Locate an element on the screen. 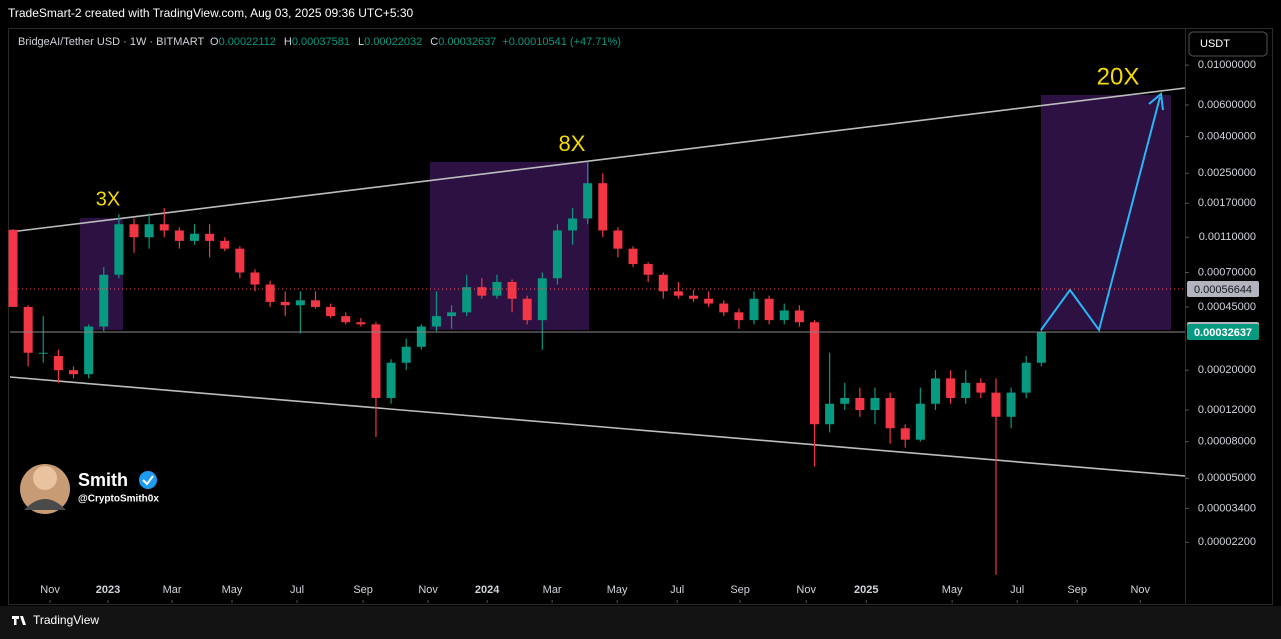  verified-badge is located at coordinates (148, 480).